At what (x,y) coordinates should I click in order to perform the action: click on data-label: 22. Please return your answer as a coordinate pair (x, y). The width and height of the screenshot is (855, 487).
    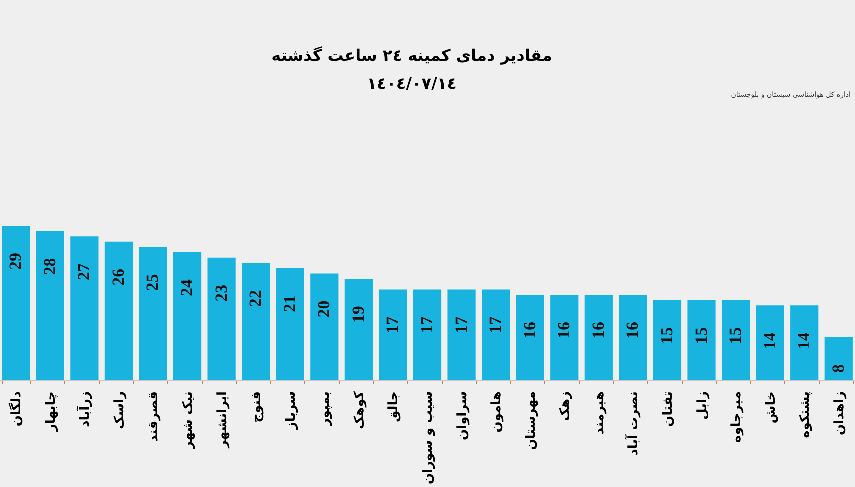
    Looking at the image, I should click on (256, 299).